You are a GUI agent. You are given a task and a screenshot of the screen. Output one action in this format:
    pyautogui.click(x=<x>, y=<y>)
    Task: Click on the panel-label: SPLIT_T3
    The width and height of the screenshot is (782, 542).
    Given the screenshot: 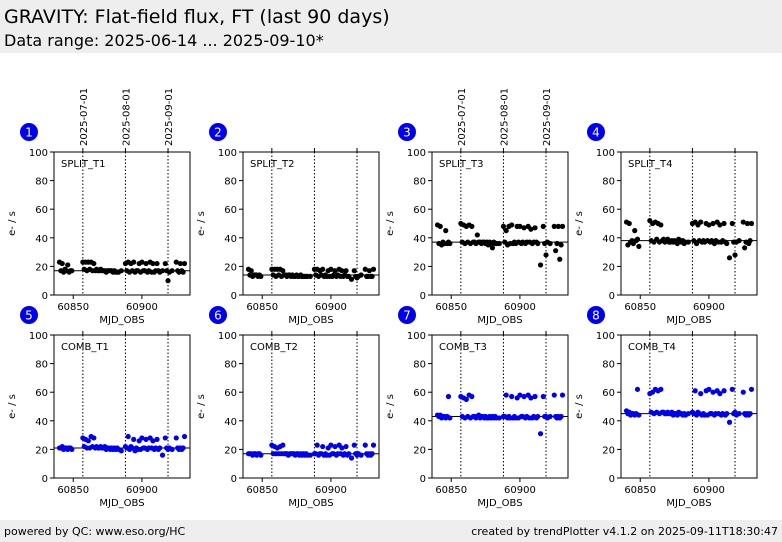 What is the action you would take?
    pyautogui.click(x=461, y=164)
    